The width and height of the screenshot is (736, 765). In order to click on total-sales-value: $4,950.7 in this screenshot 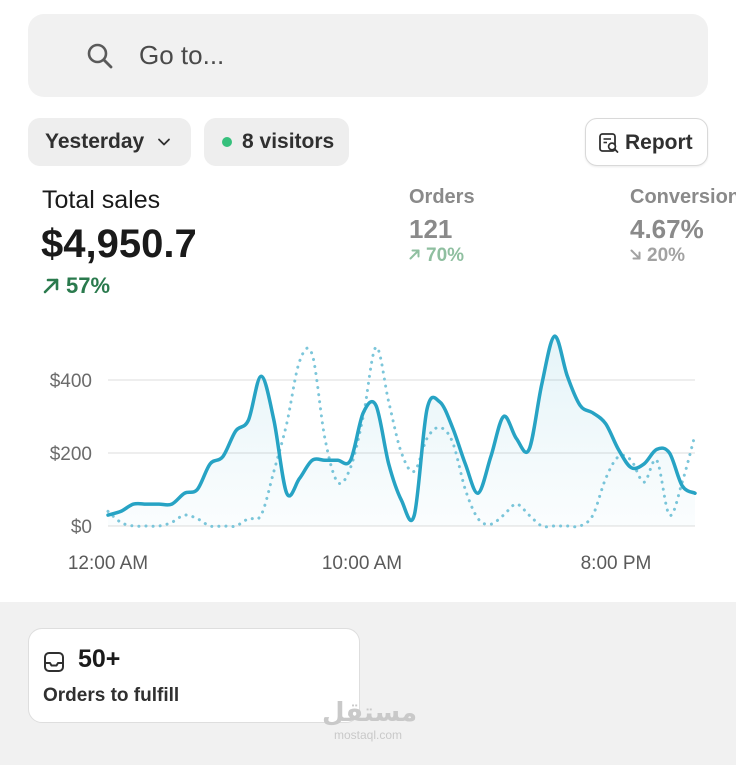, I will do `click(119, 244)`.